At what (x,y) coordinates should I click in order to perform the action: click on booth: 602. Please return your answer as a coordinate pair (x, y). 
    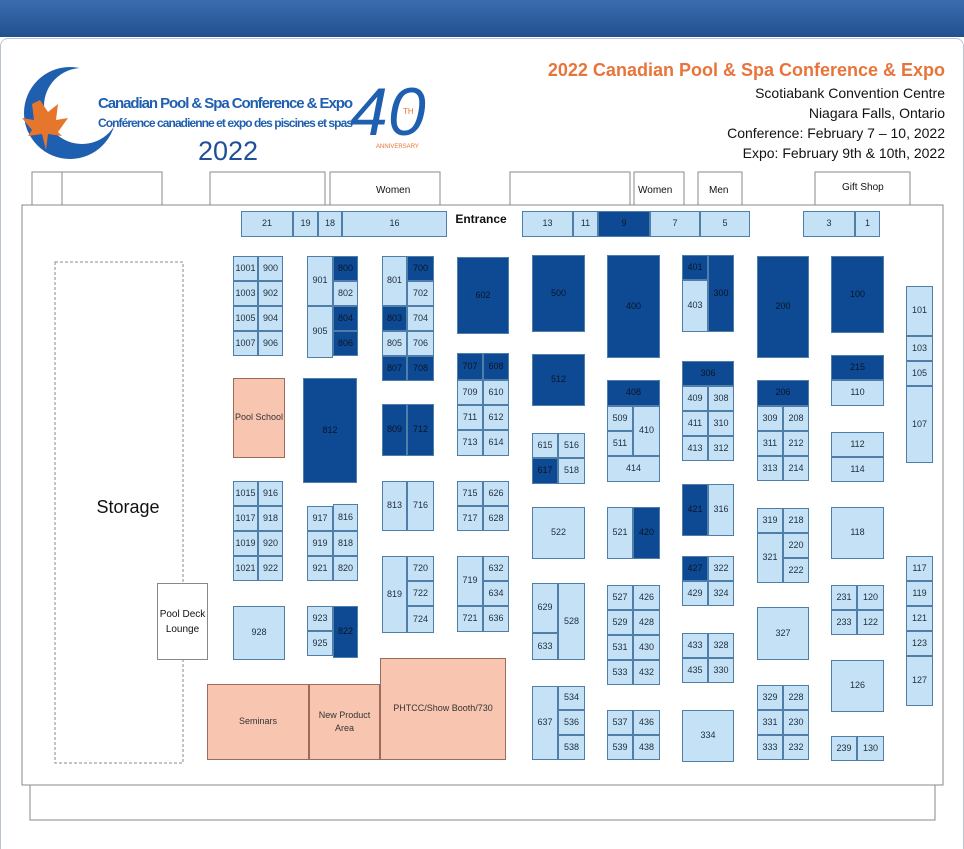
    Looking at the image, I should click on (483, 295).